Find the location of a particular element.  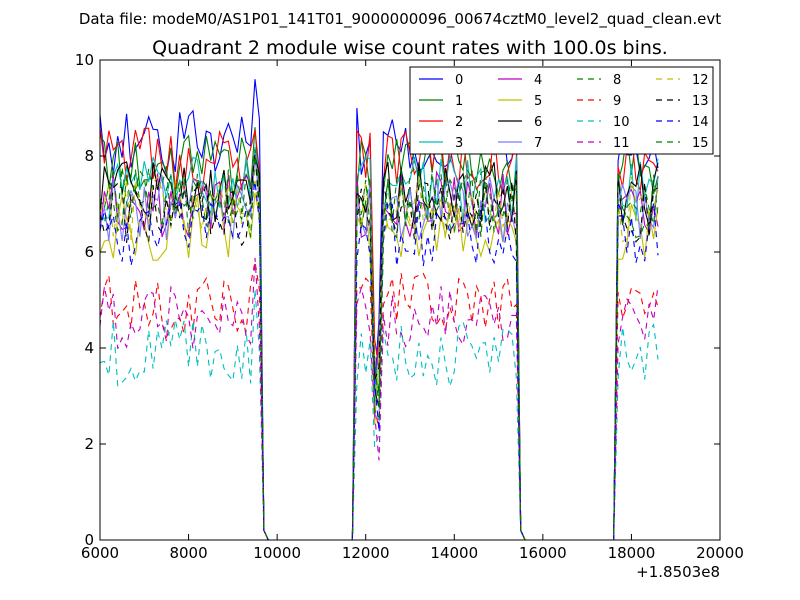

y-tick-label: 4 is located at coordinates (89, 348).